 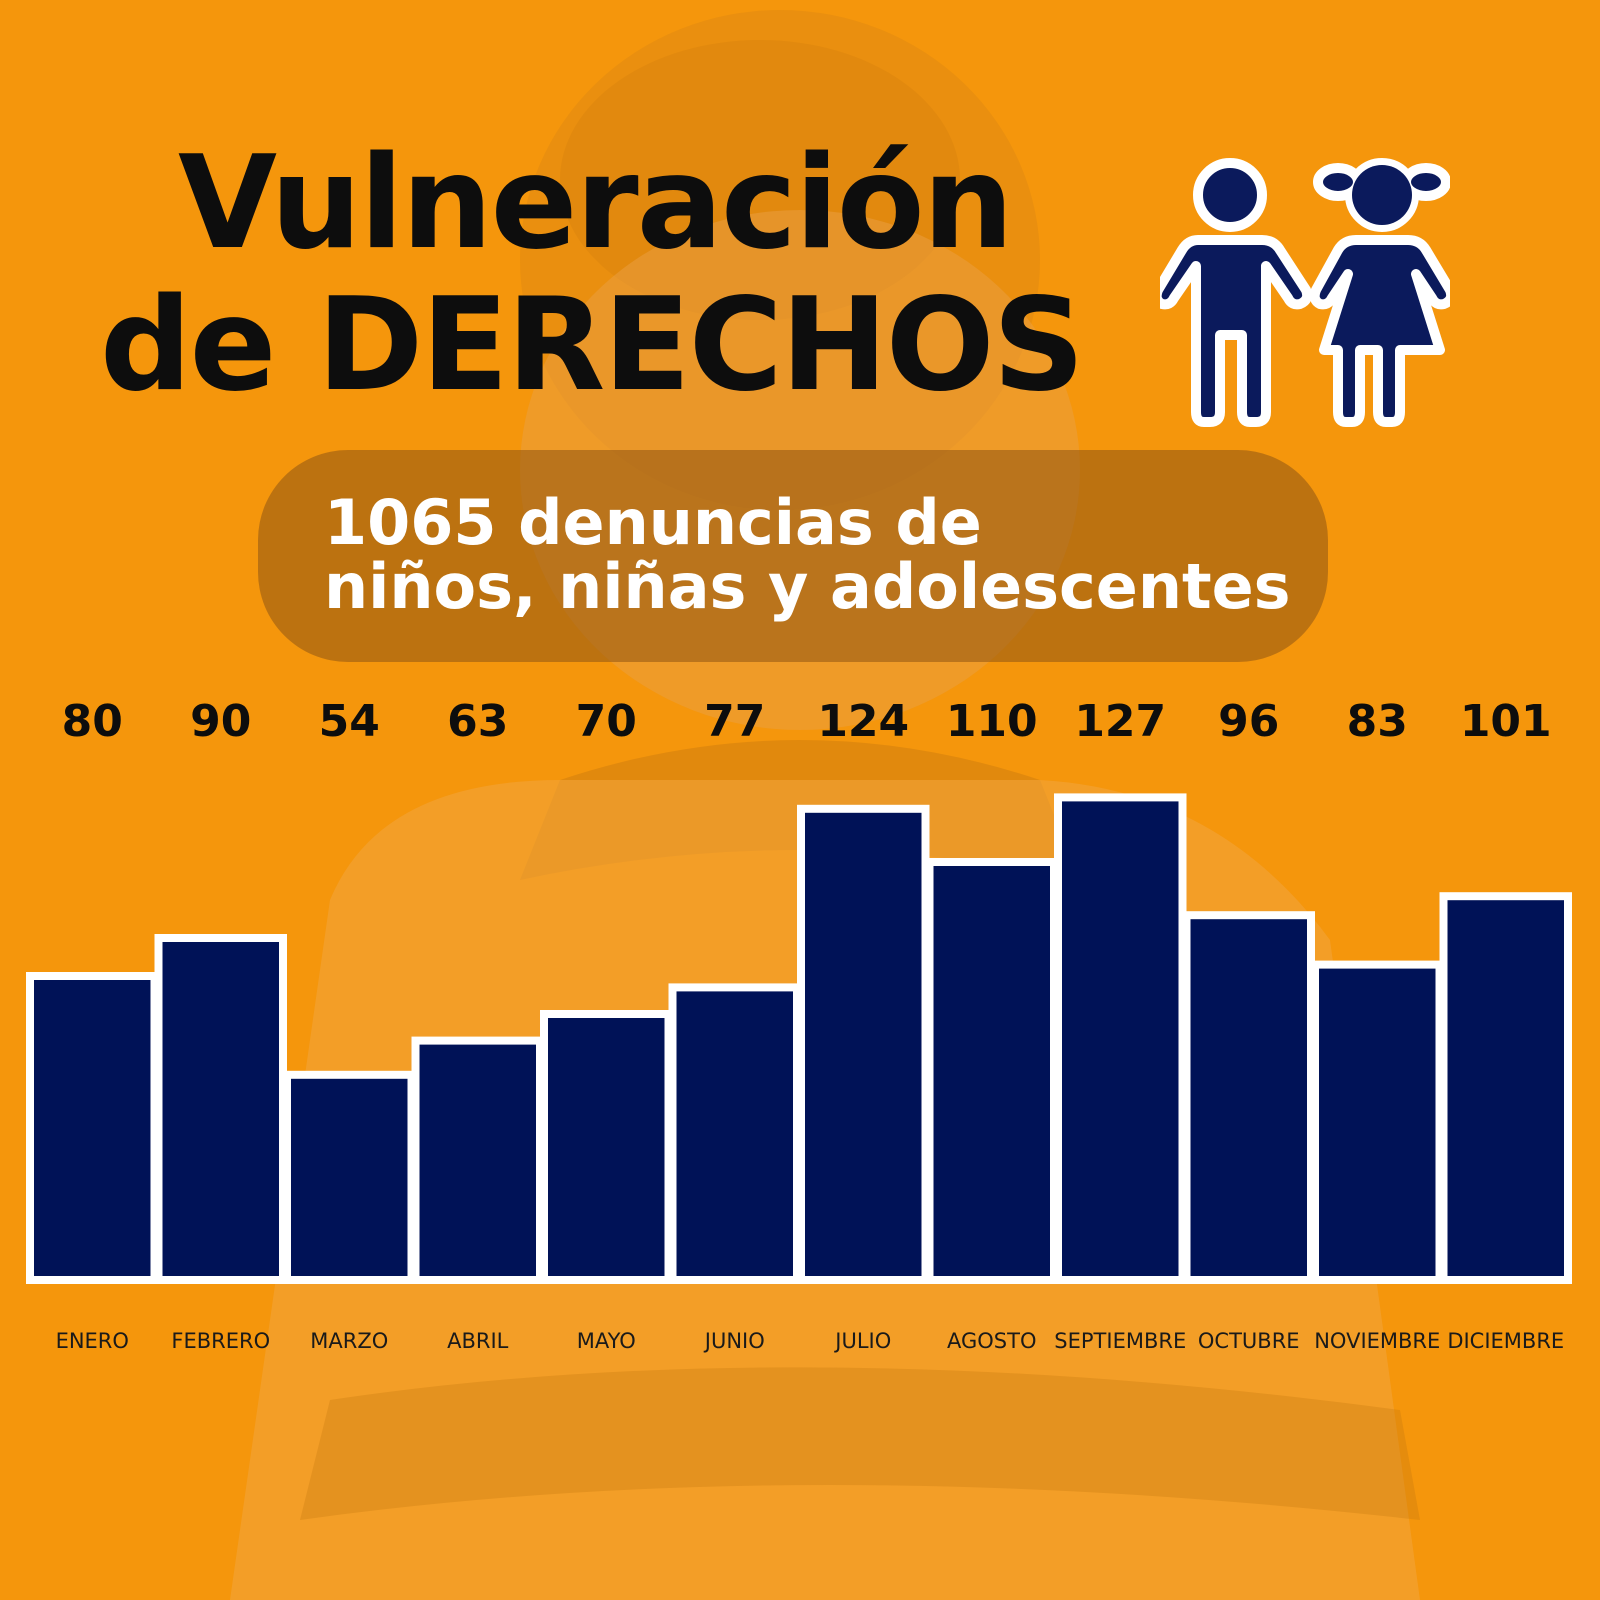 I want to click on value-label-marzo: 54, so click(x=349, y=721).